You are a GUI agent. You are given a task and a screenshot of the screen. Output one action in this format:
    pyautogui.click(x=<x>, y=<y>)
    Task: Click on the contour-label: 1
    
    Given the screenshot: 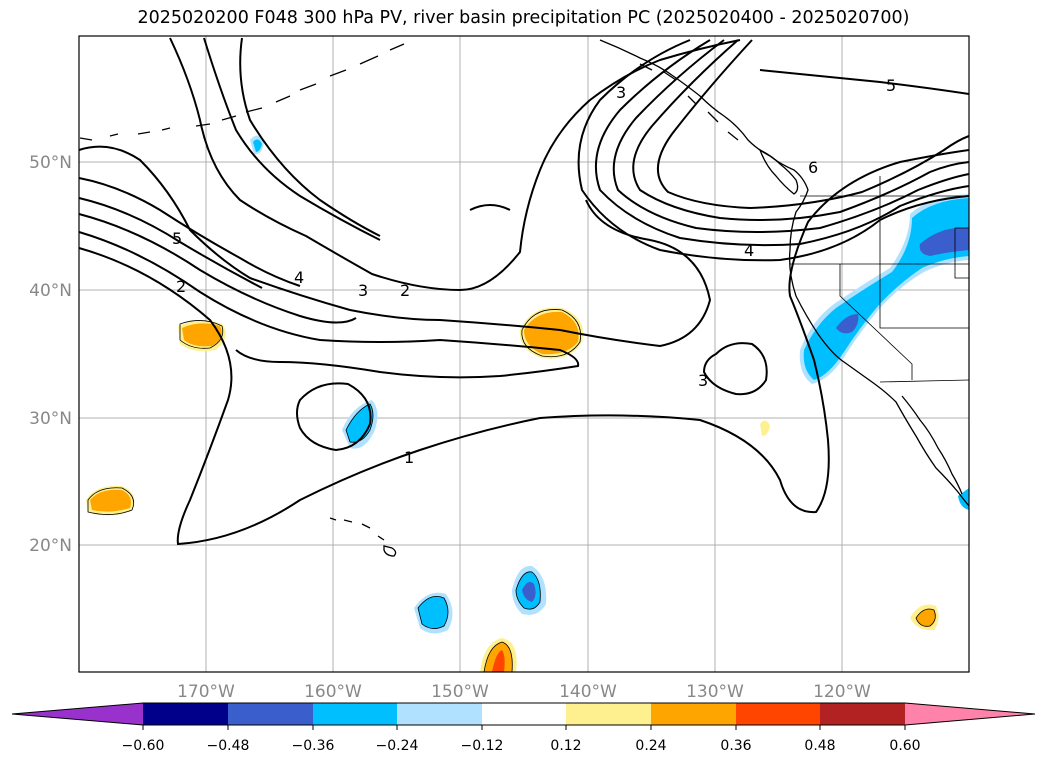 What is the action you would take?
    pyautogui.click(x=409, y=457)
    